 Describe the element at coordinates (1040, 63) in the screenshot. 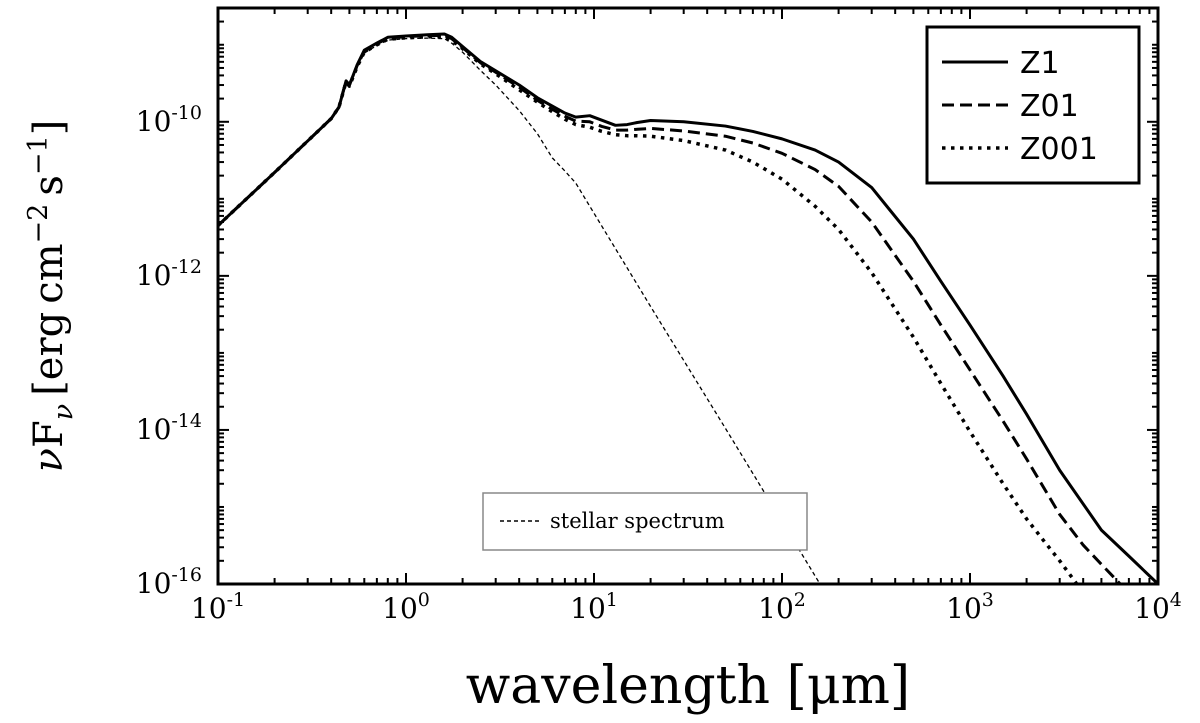

I see `legend-label-z1: Z1` at that location.